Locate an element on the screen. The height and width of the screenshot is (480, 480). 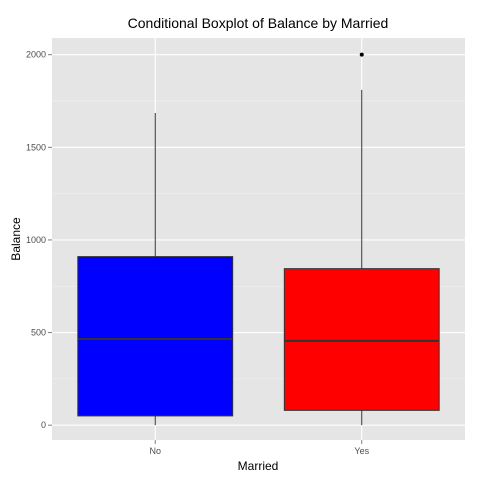
x-tick-label: Yes is located at coordinates (361, 451).